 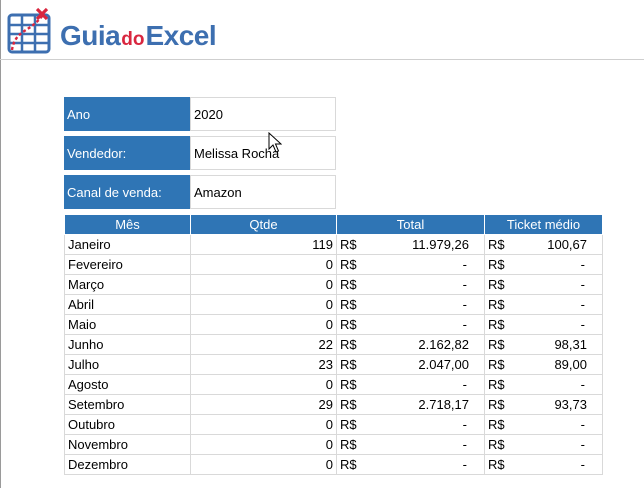 I want to click on header-total: Total, so click(x=410, y=224).